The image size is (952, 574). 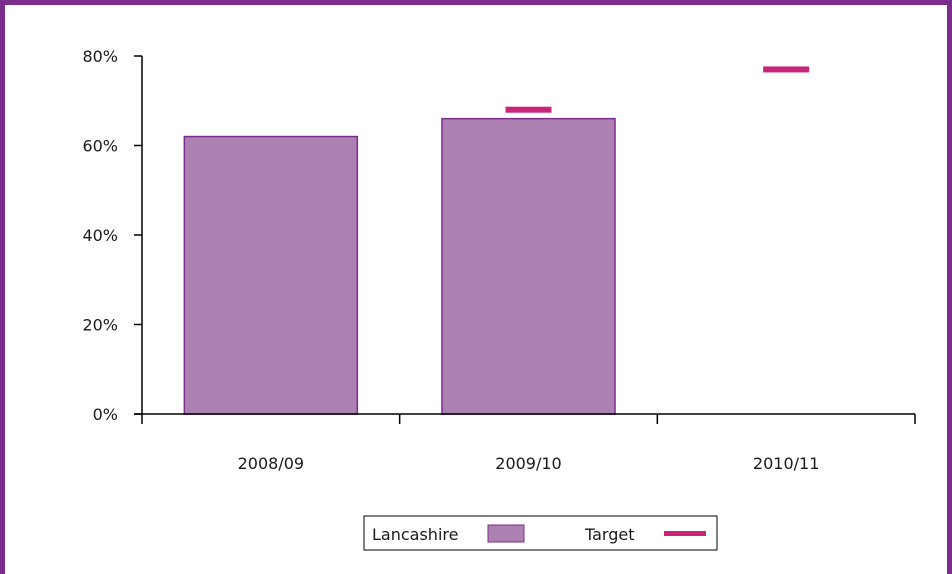 I want to click on y-tick-label: 20%, so click(x=100, y=325).